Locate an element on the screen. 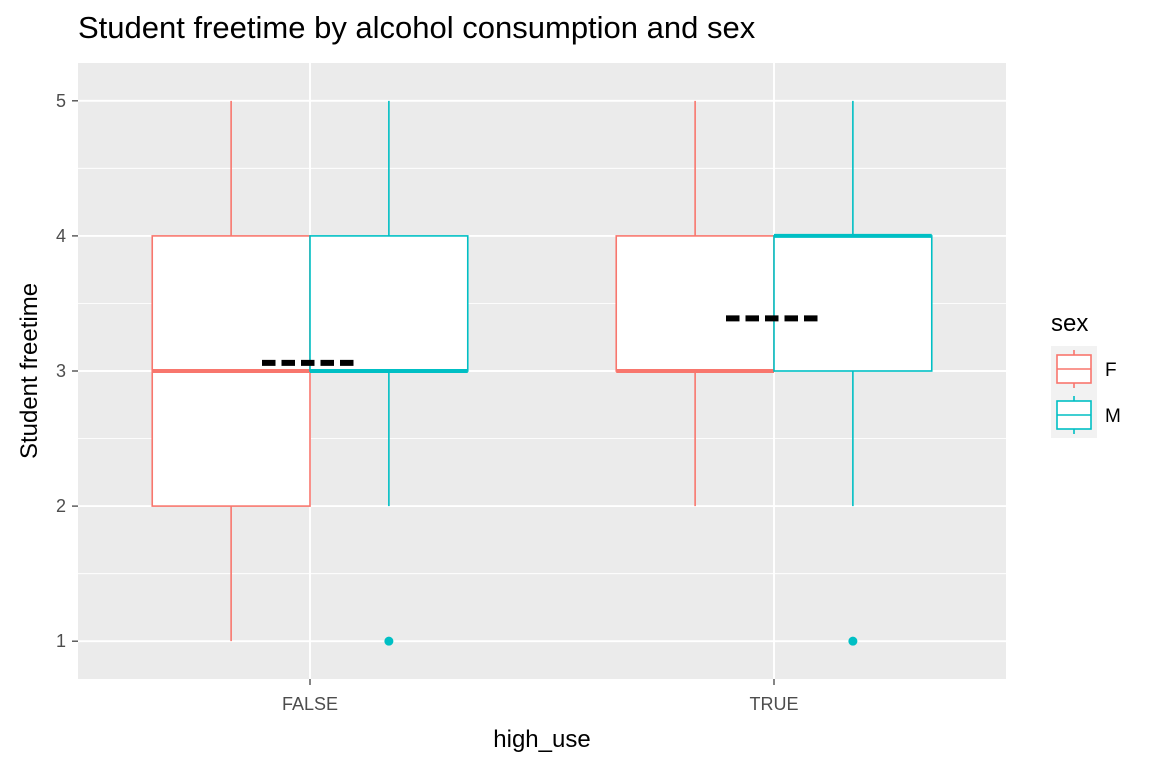  legend-key-F is located at coordinates (1074, 369).